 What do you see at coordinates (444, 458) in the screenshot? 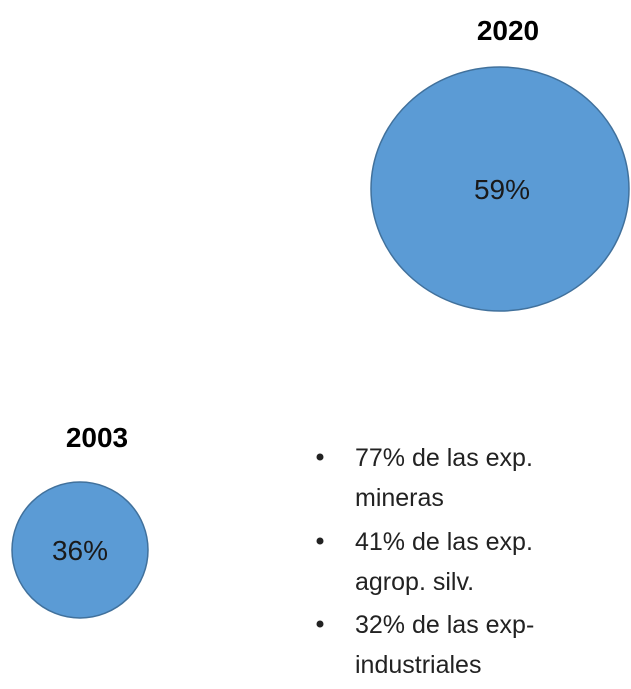
I see `bullet-text: 77% de las exp.` at bounding box center [444, 458].